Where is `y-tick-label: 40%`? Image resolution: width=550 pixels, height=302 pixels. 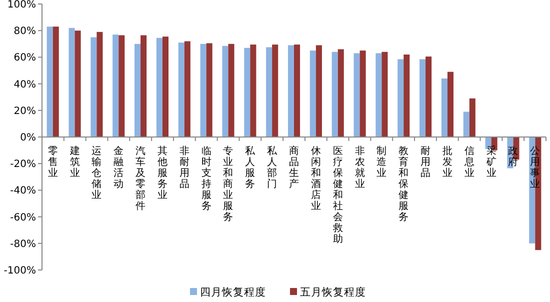
y-tick-label: 40% is located at coordinates (25, 84).